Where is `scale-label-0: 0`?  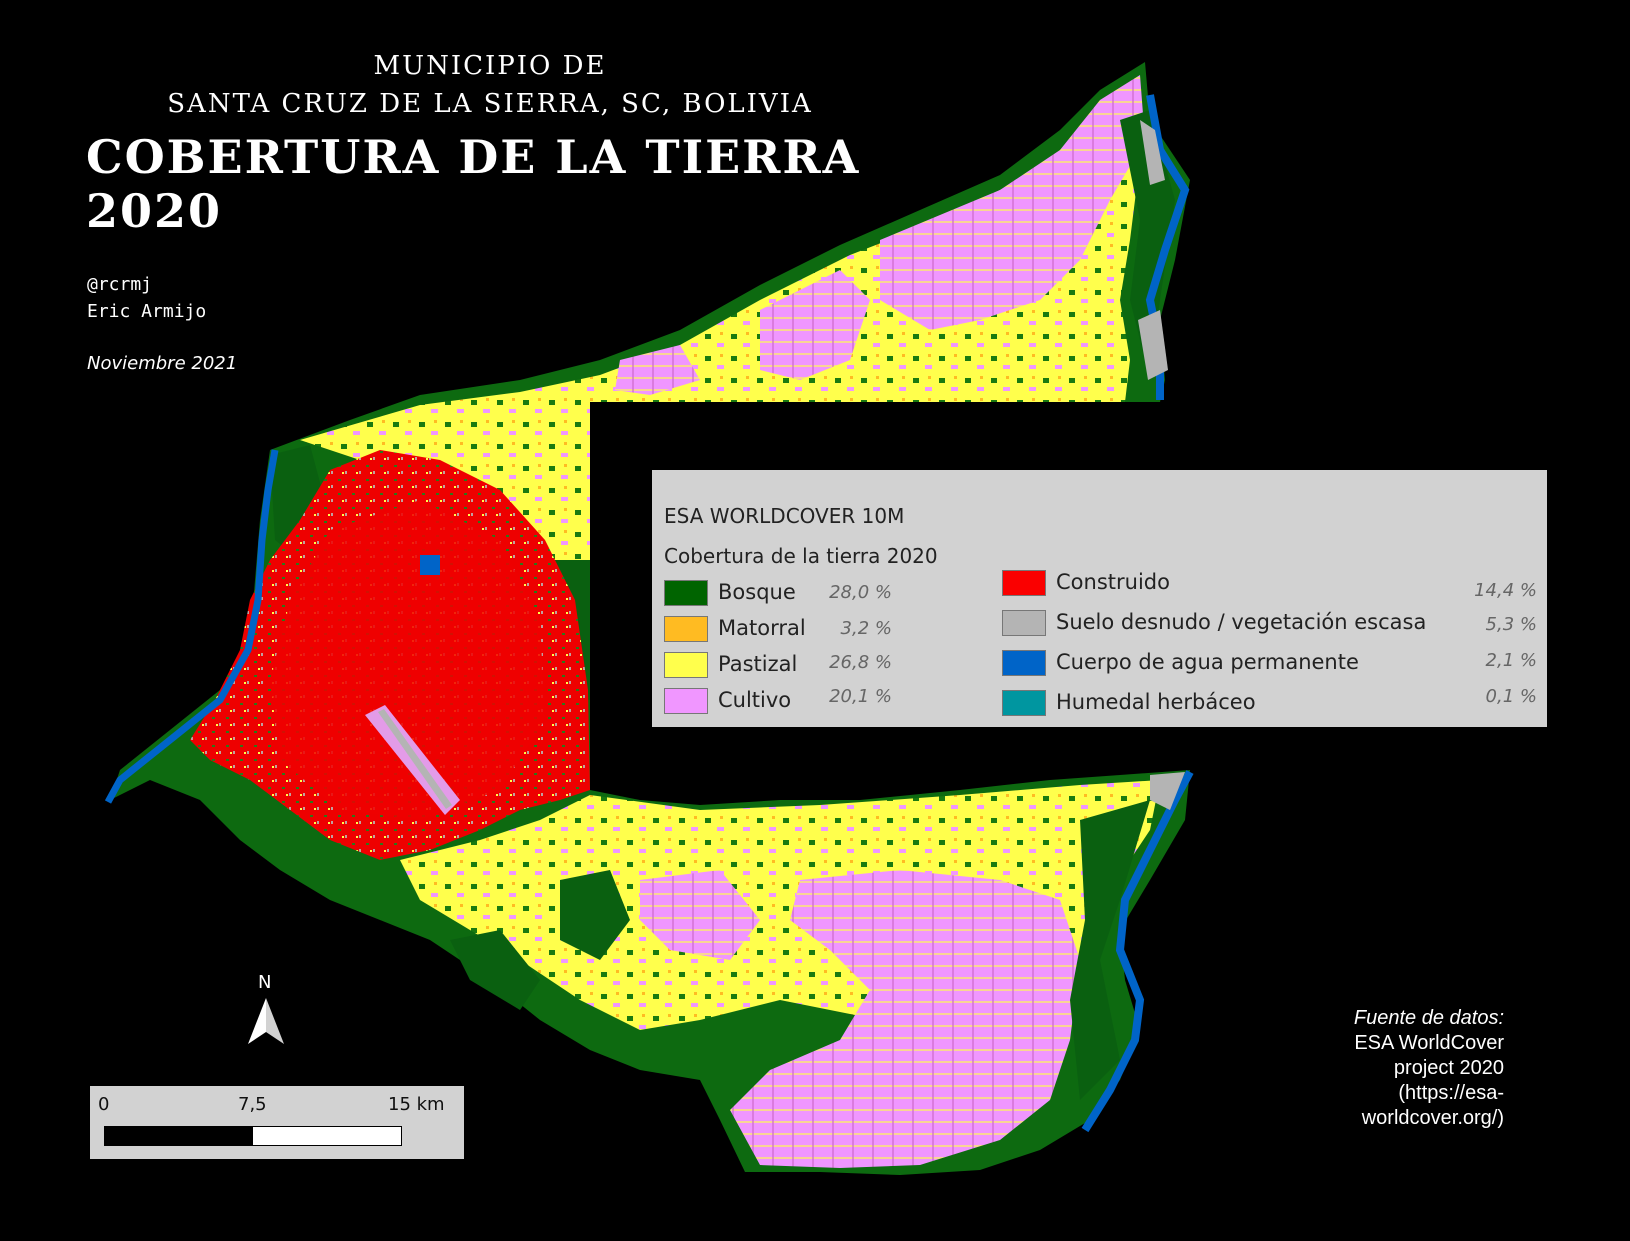
scale-label-0: 0 is located at coordinates (104, 1104).